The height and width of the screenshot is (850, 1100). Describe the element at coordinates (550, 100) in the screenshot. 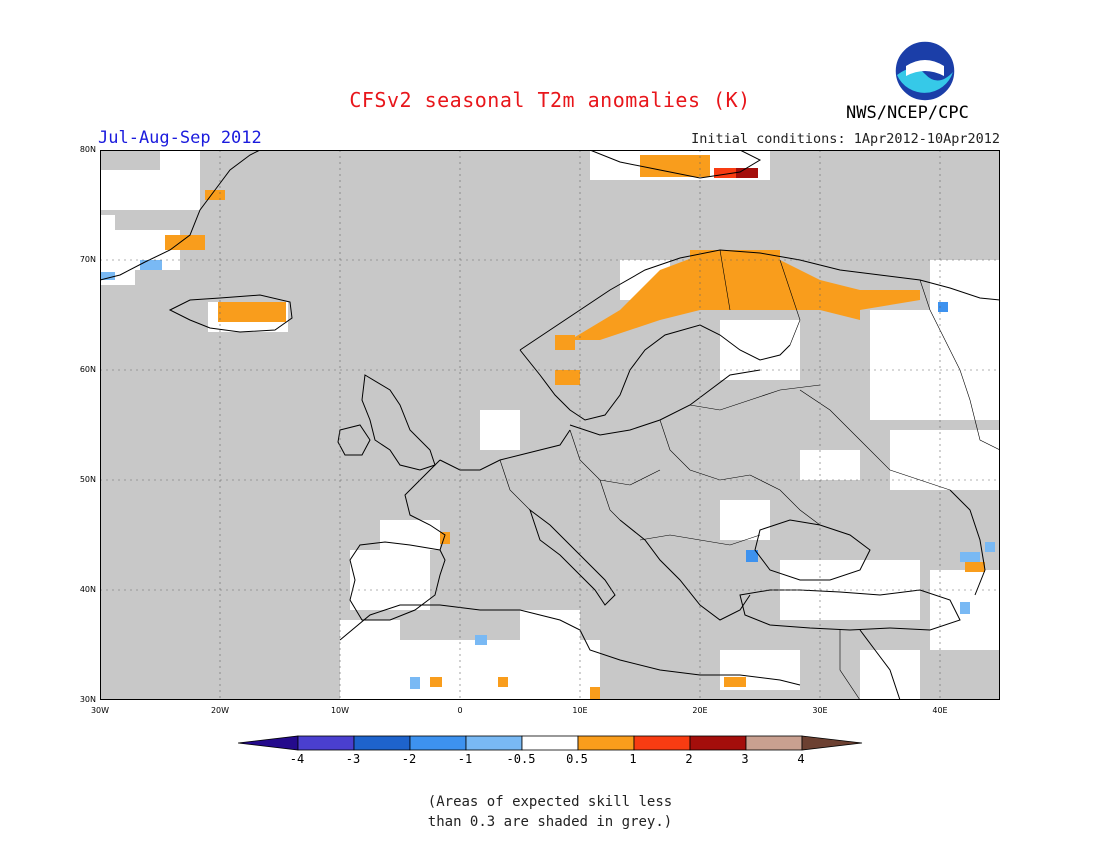

I see `map-title: CFSv2 seasonal T2m anomalies (K)` at that location.